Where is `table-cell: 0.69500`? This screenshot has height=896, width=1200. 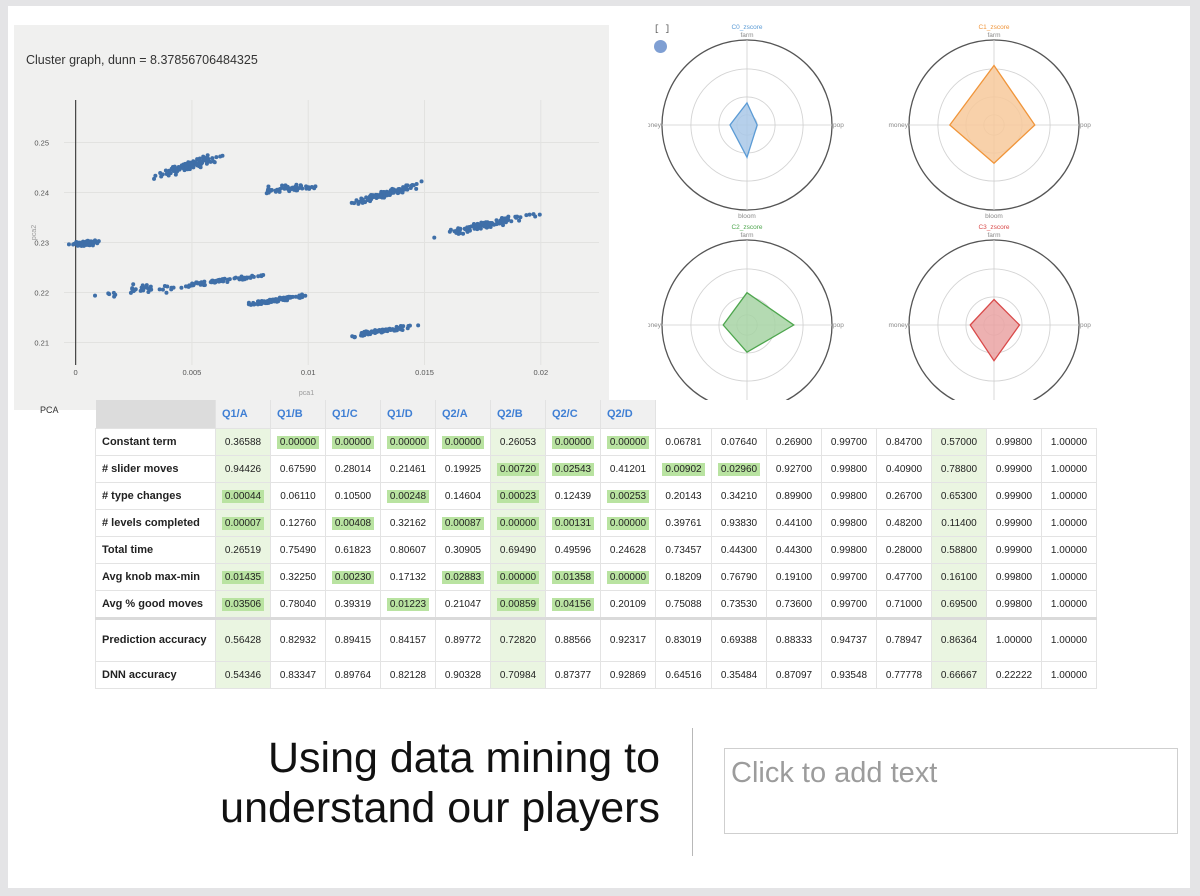
table-cell: 0.69500 is located at coordinates (959, 604).